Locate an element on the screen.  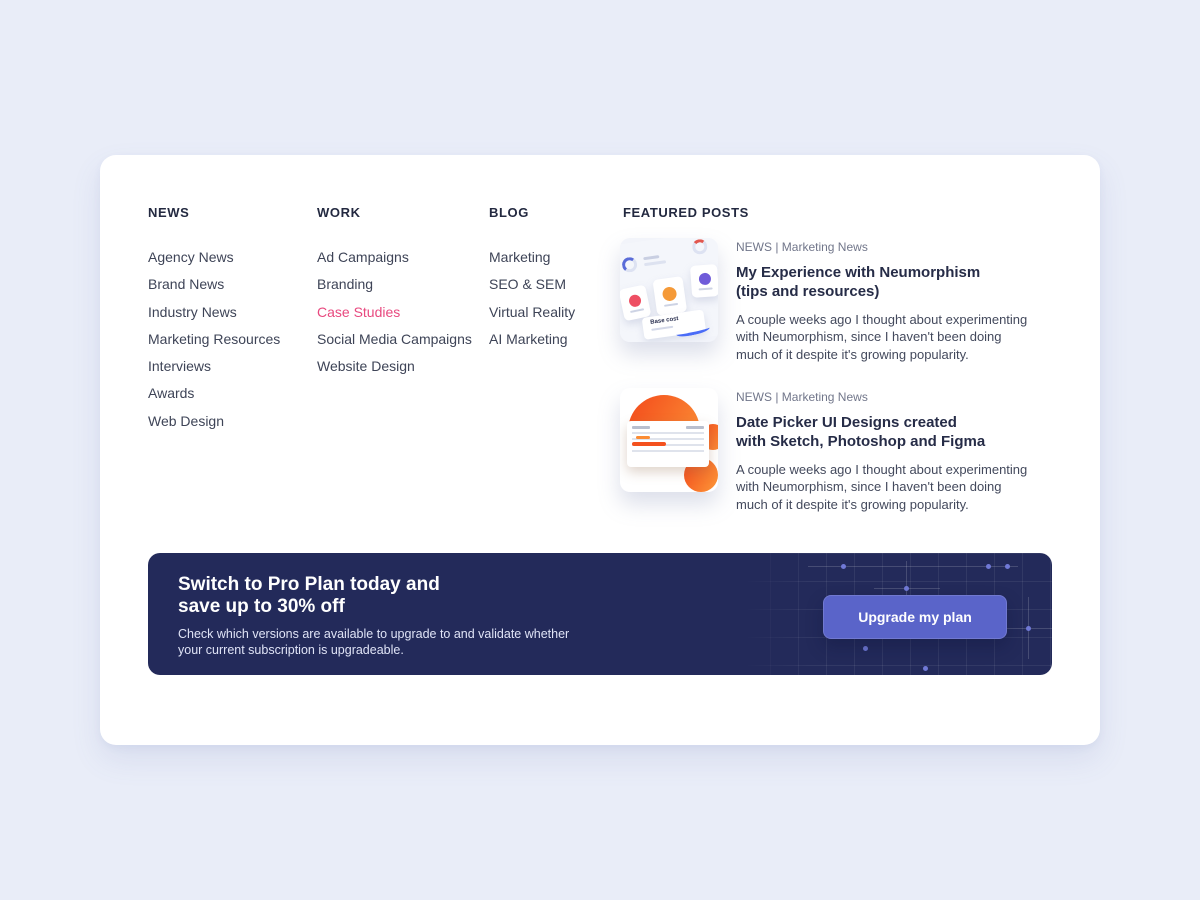
nav-item-ai-marketing: AI Marketing is located at coordinates (528, 338).